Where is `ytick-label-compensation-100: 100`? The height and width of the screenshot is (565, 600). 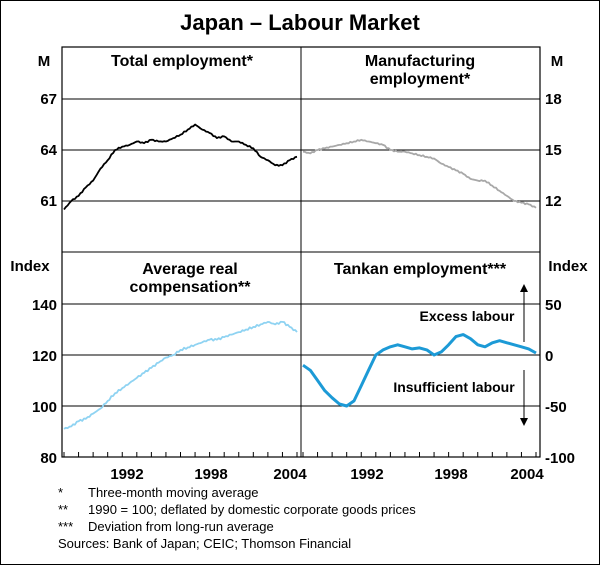 ytick-label-compensation-100: 100 is located at coordinates (44, 407).